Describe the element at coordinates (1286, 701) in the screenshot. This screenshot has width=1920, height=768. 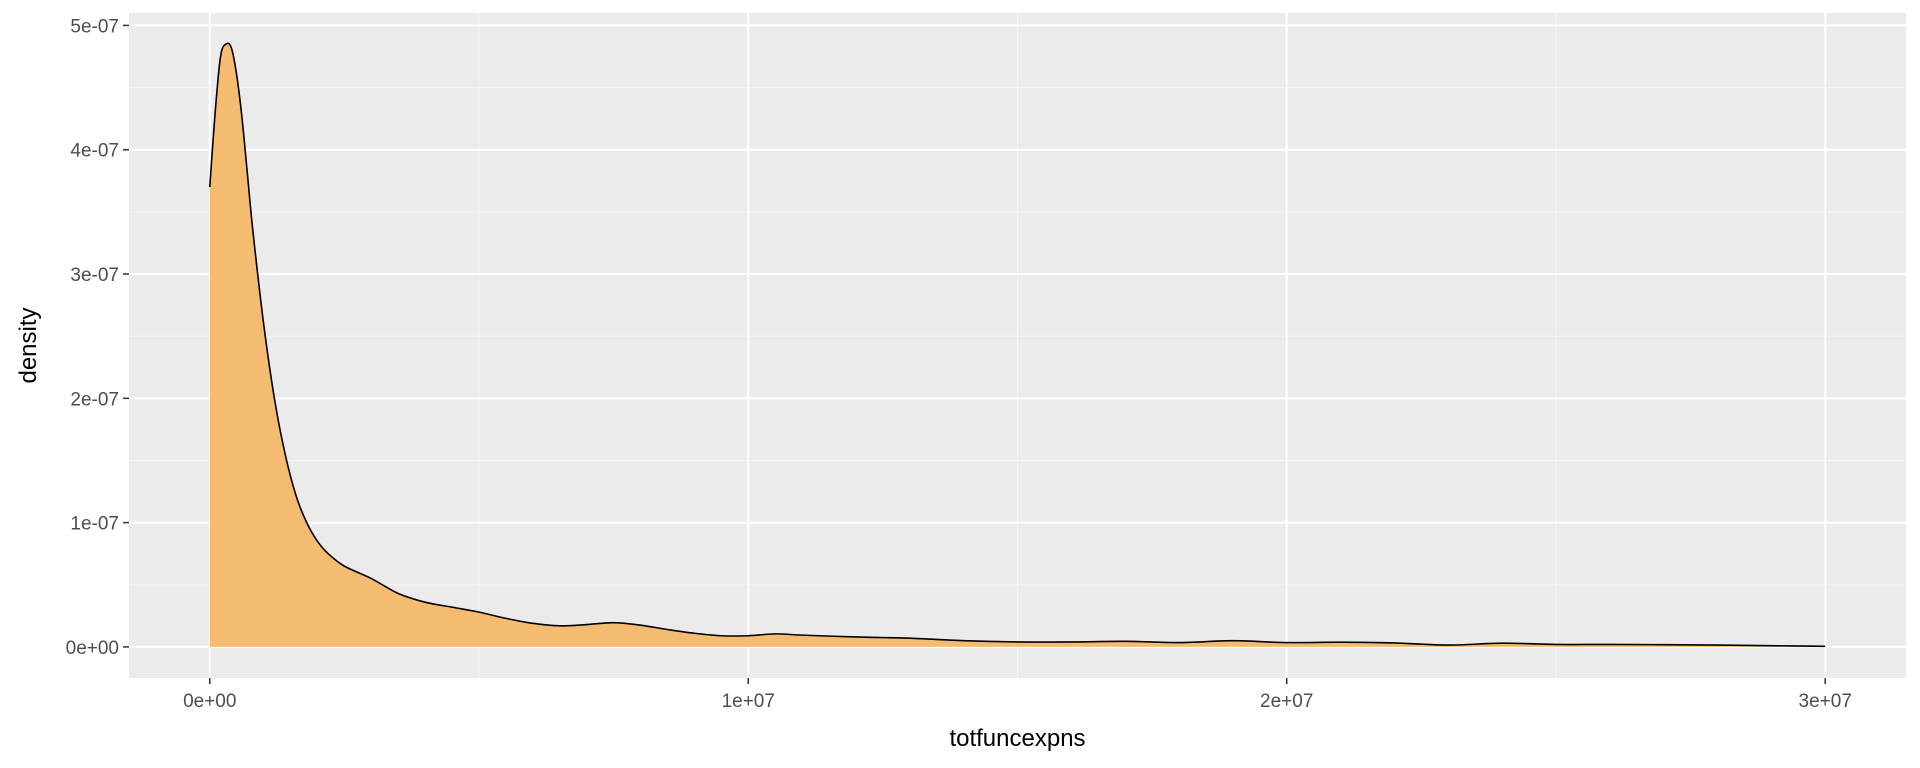
I see `x-tick-label: 2e+07` at that location.